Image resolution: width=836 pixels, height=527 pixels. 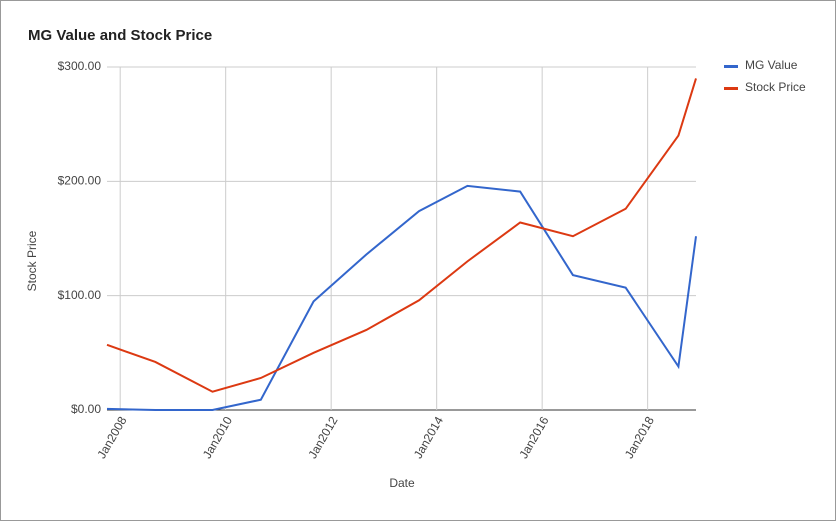 I want to click on y-tick-label: $0.00, so click(x=86, y=409).